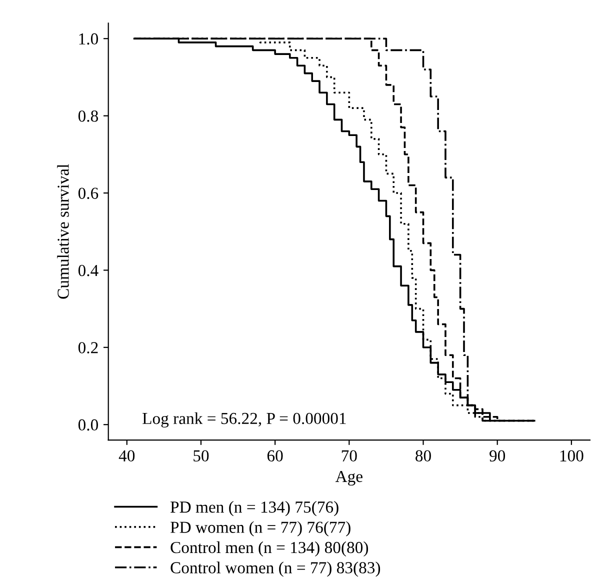 The image size is (602, 579). I want to click on y-tick-label: 1.0, so click(88, 39).